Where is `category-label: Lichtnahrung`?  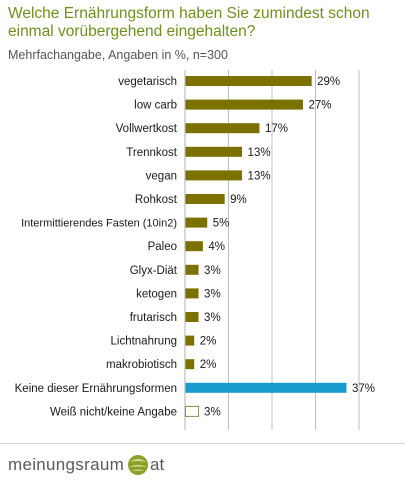
category-label: Lichtnahrung is located at coordinates (144, 342).